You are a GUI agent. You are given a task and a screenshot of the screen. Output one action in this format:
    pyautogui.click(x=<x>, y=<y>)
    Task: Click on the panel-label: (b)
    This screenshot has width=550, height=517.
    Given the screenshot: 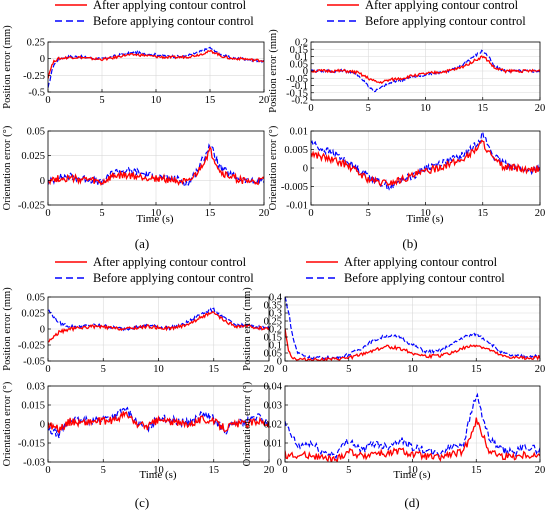 What is the action you would take?
    pyautogui.click(x=409, y=243)
    